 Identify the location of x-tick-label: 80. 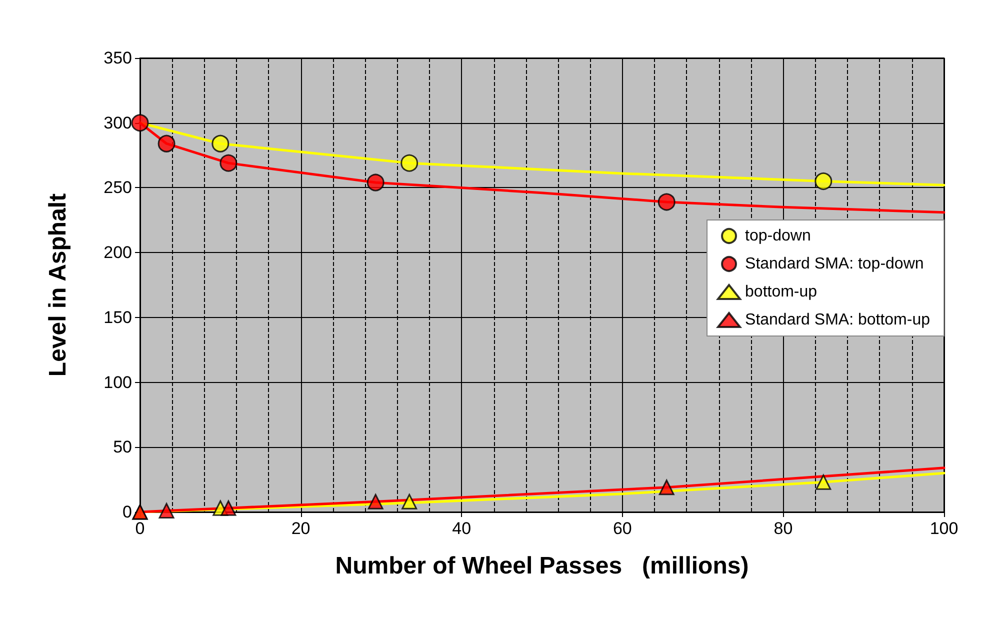
(783, 528).